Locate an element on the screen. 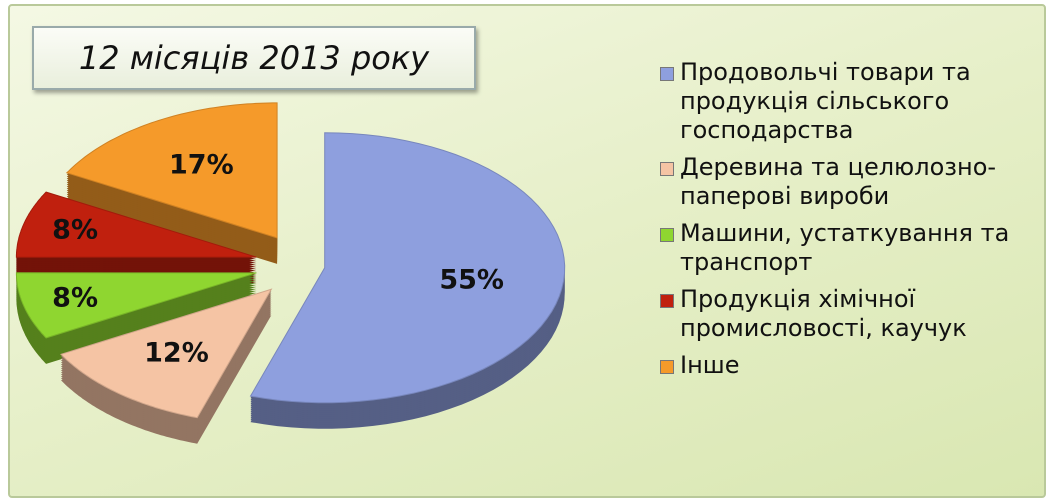 The width and height of the screenshot is (1056, 504). data-label: 17% is located at coordinates (201, 164).